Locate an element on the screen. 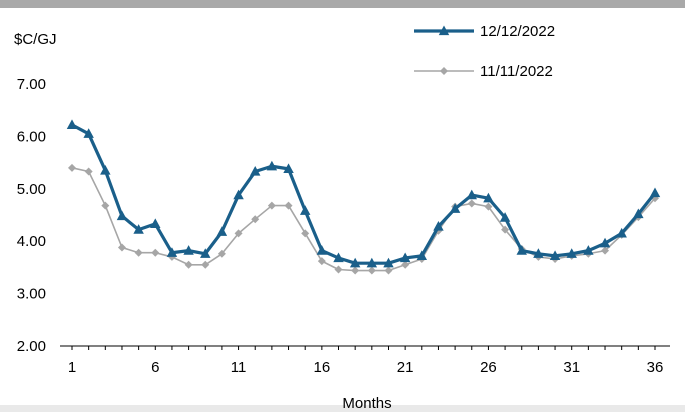 This screenshot has height=412, width=685. bottom-border-bar is located at coordinates (342, 408).